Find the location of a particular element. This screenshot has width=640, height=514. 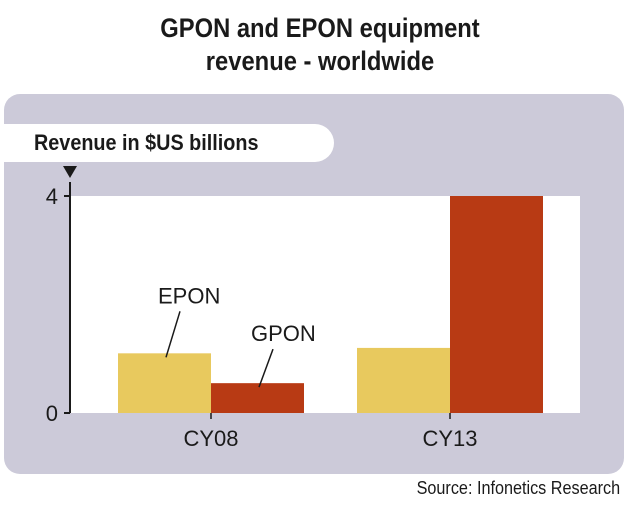

series-label-epon: EPON is located at coordinates (189, 295).